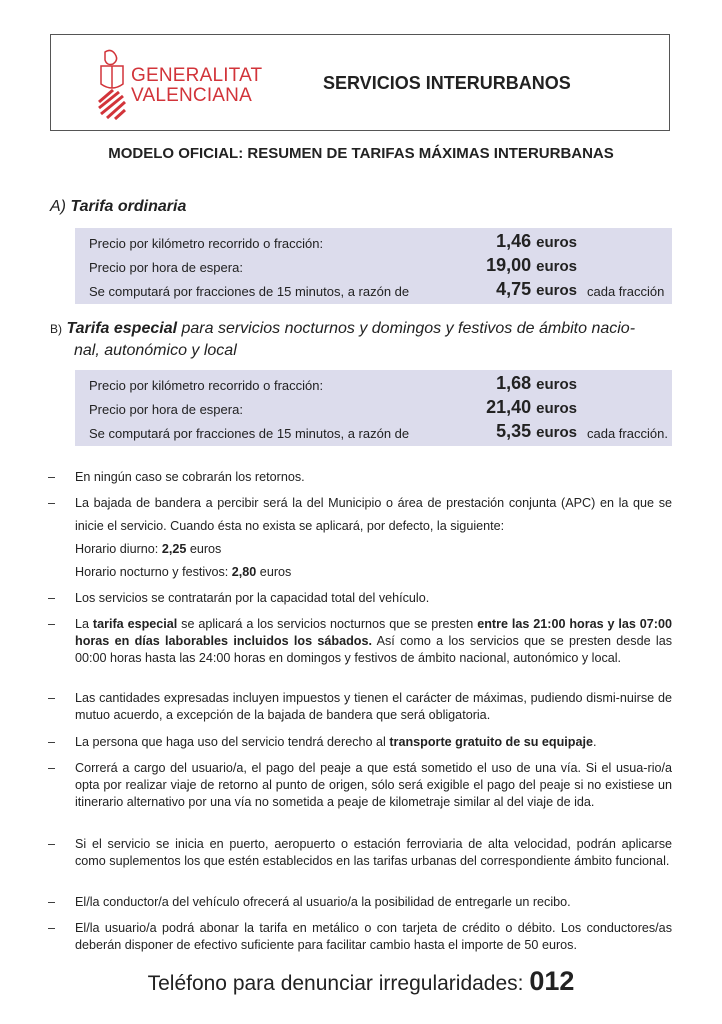  Describe the element at coordinates (338, 983) in the screenshot. I see `footer-text: Teléfono para denunciar irregularidades:` at that location.